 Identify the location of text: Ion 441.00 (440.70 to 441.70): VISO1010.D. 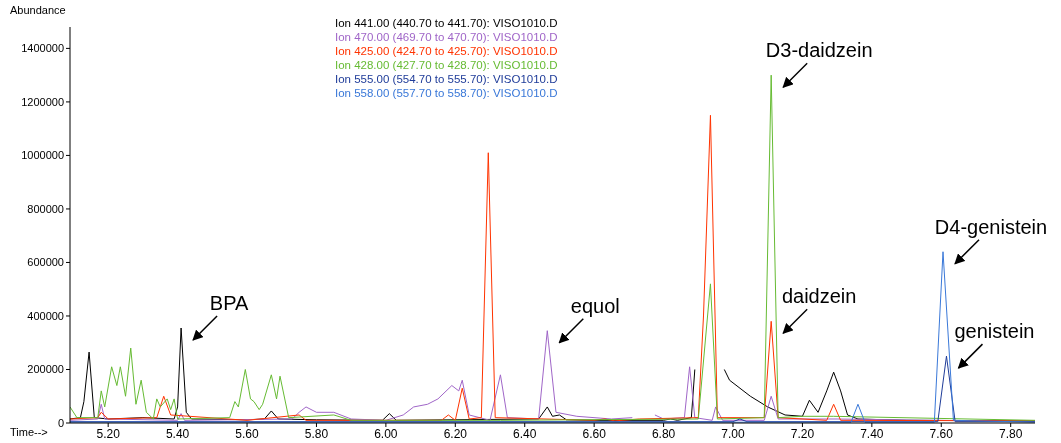
(446, 23).